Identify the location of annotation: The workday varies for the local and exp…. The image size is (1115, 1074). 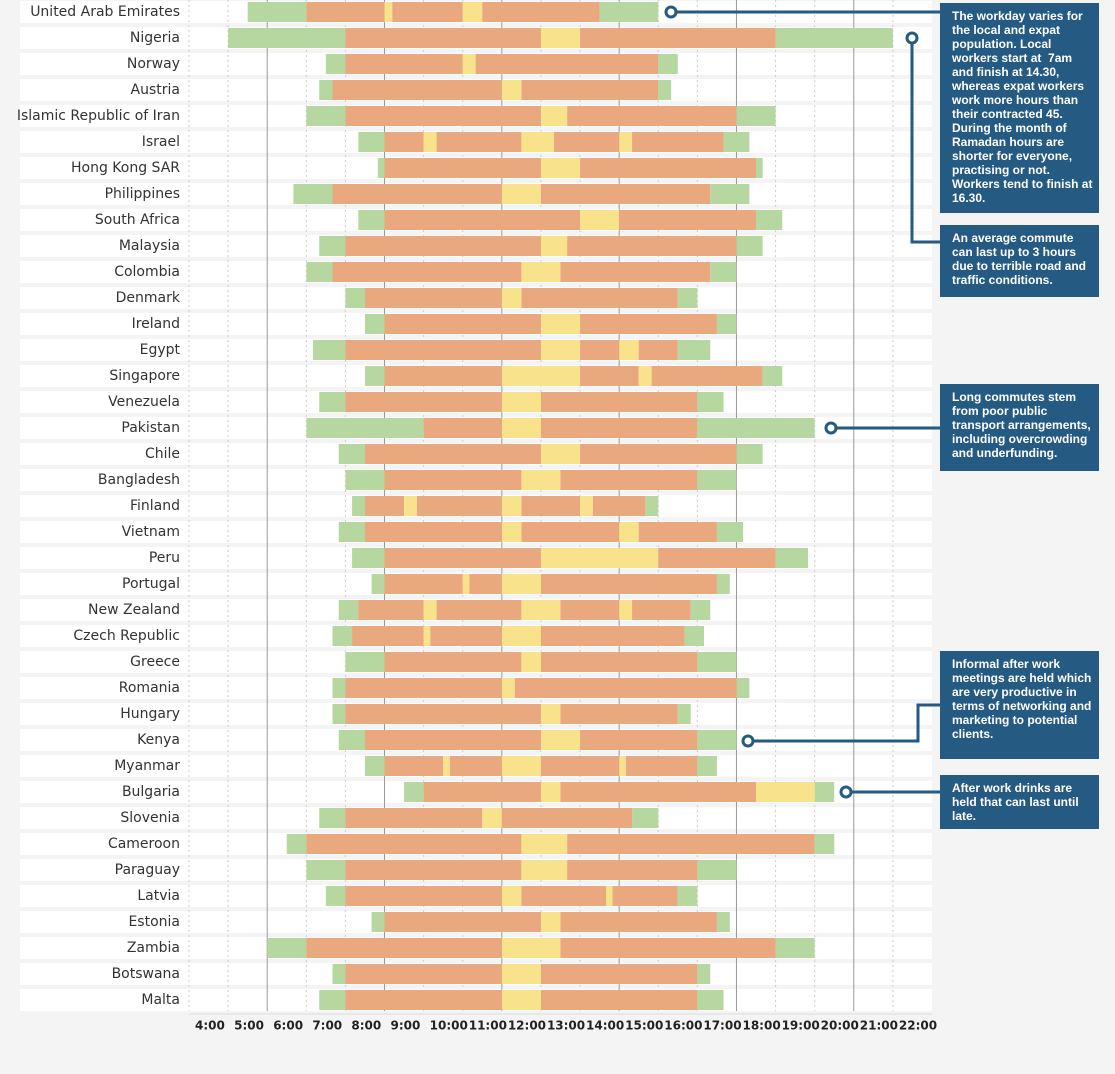
(1019, 108).